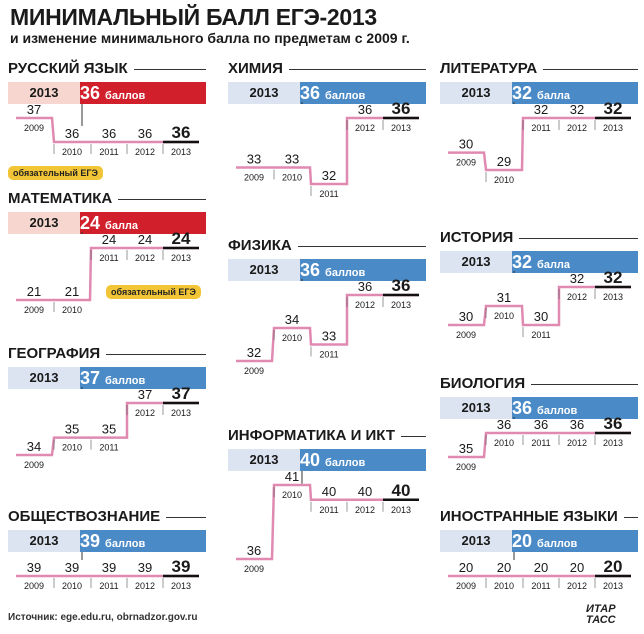 Image resolution: width=644 pixels, height=634 pixels. What do you see at coordinates (466, 316) in the screenshot?
I see `step-value-label: 30` at bounding box center [466, 316].